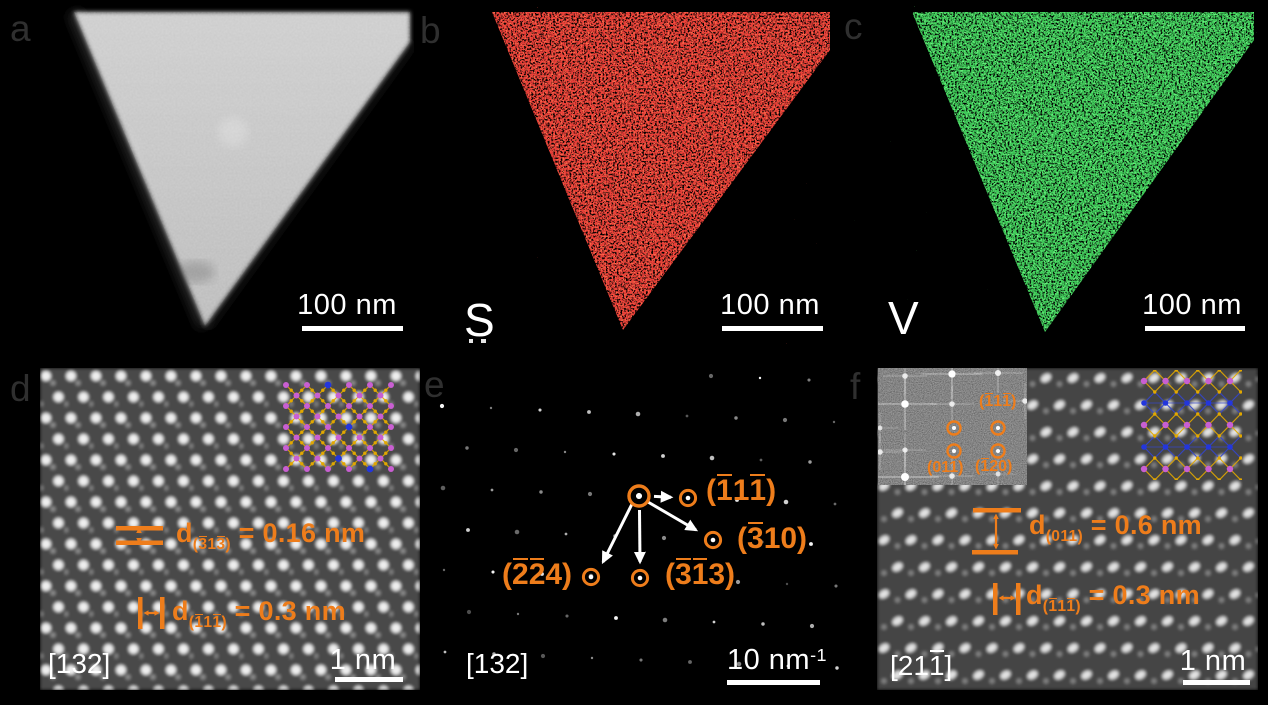  I want to click on panel-d-atomic-image, so click(230, 529).